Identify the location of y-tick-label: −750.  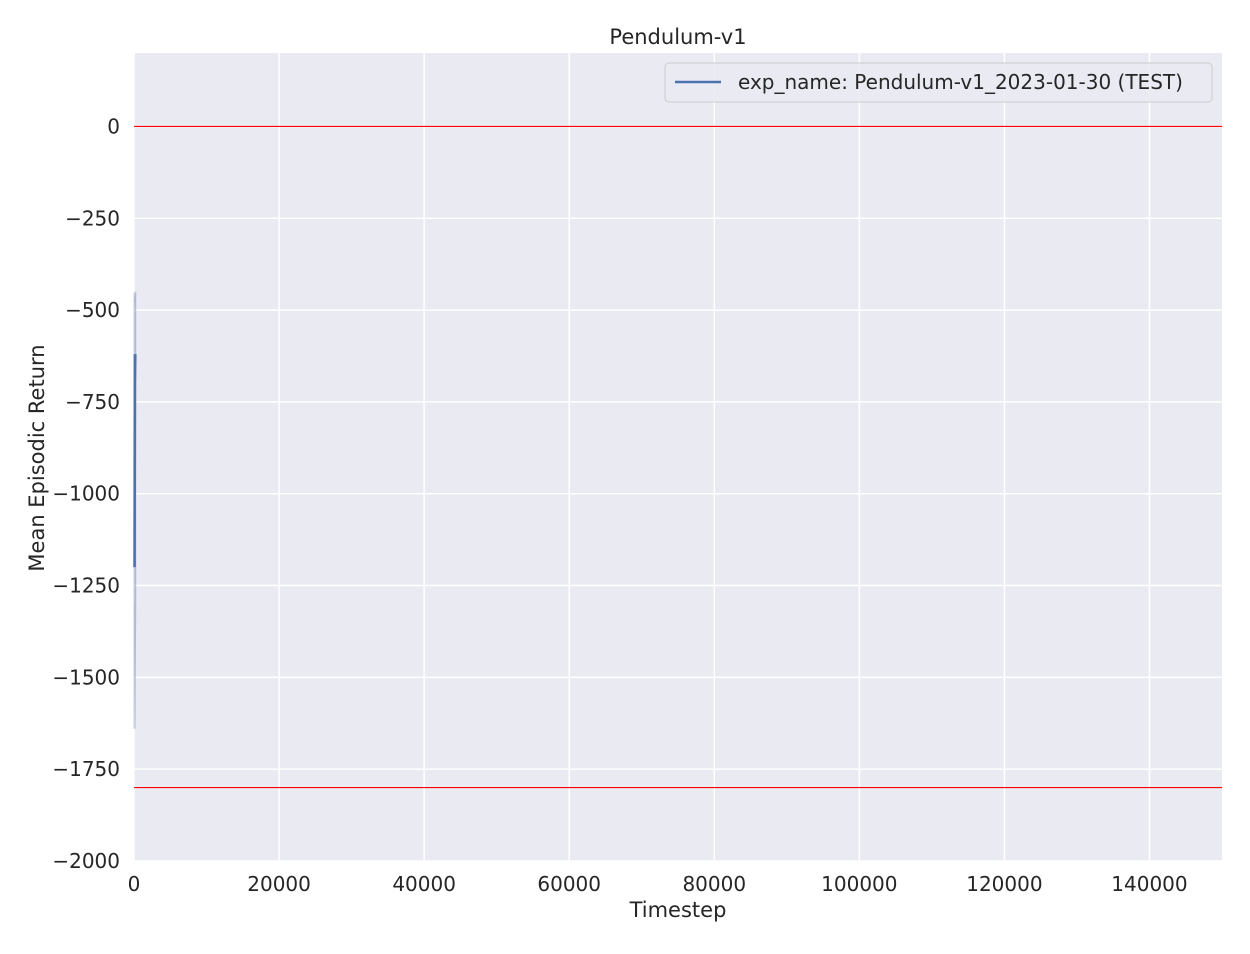
(92, 402).